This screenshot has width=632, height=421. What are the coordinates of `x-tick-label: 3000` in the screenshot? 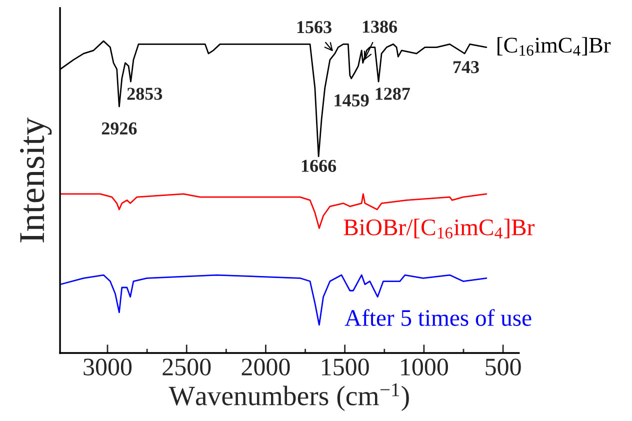 It's located at (108, 367).